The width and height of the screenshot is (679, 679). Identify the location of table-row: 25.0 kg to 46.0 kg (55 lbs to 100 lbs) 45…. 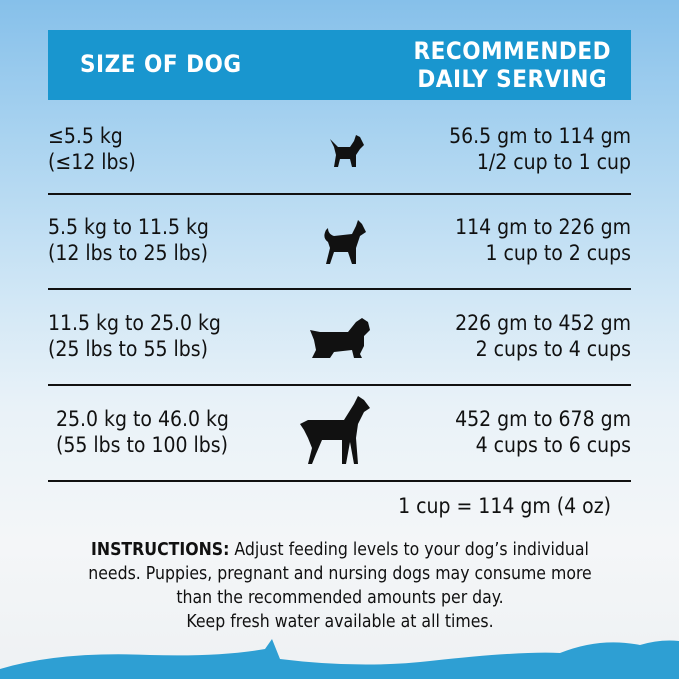
(339, 433).